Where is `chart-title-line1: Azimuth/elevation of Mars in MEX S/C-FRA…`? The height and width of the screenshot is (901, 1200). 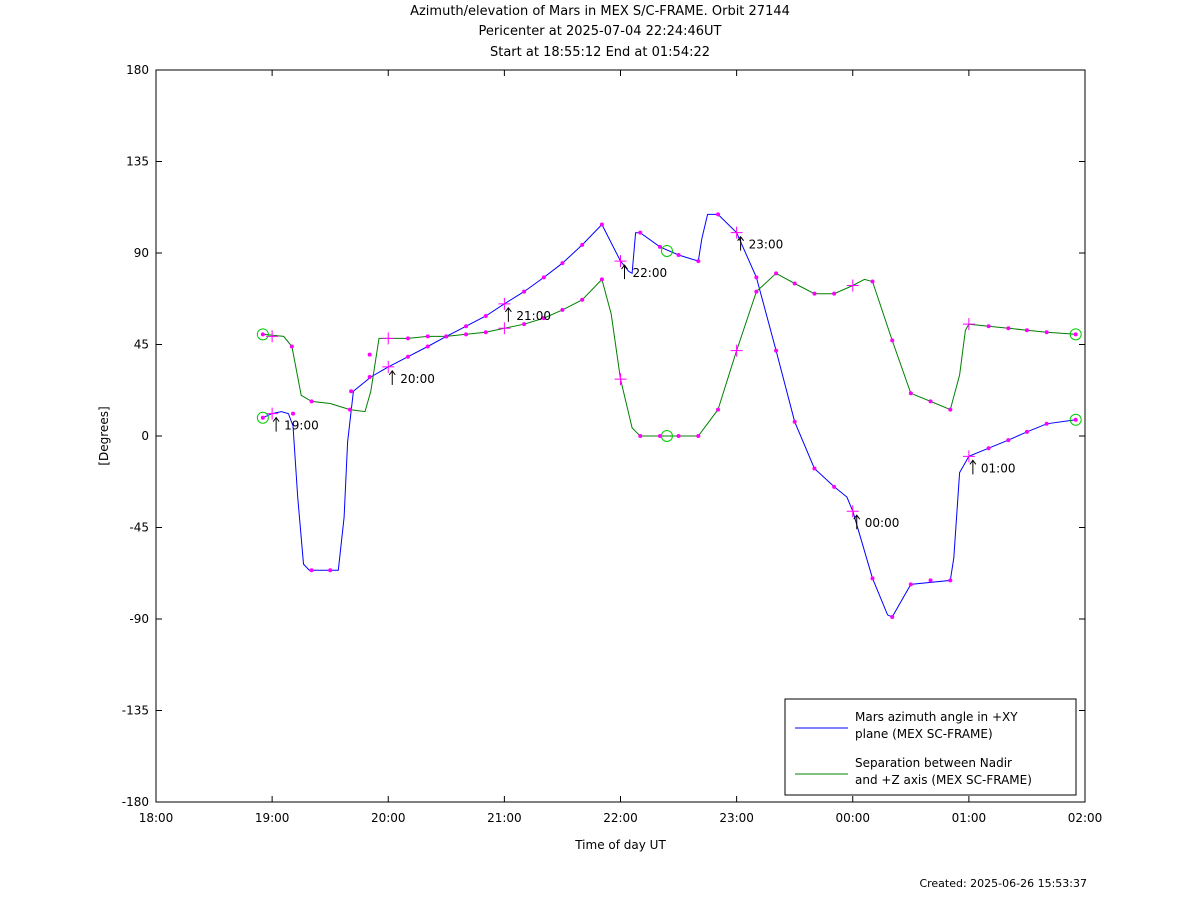
chart-title-line1: Azimuth/elevation of Mars in MEX S/C-FRA… is located at coordinates (600, 11).